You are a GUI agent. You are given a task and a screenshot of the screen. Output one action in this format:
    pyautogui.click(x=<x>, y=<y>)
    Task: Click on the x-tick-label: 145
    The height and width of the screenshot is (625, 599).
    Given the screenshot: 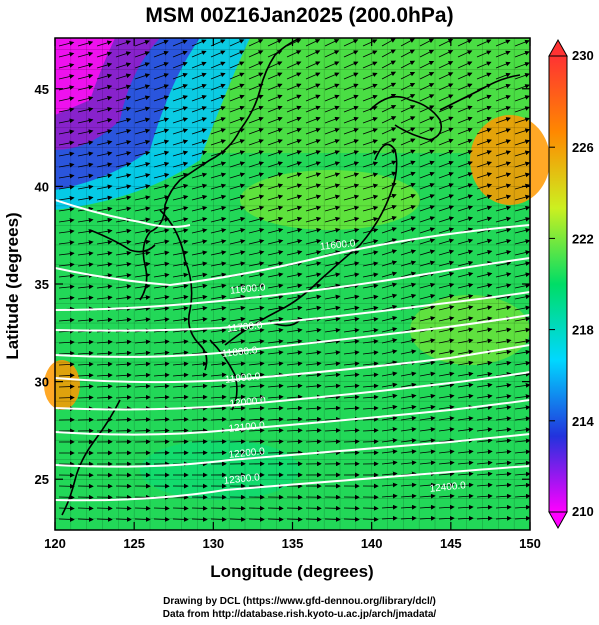 What is the action you would take?
    pyautogui.click(x=451, y=543)
    